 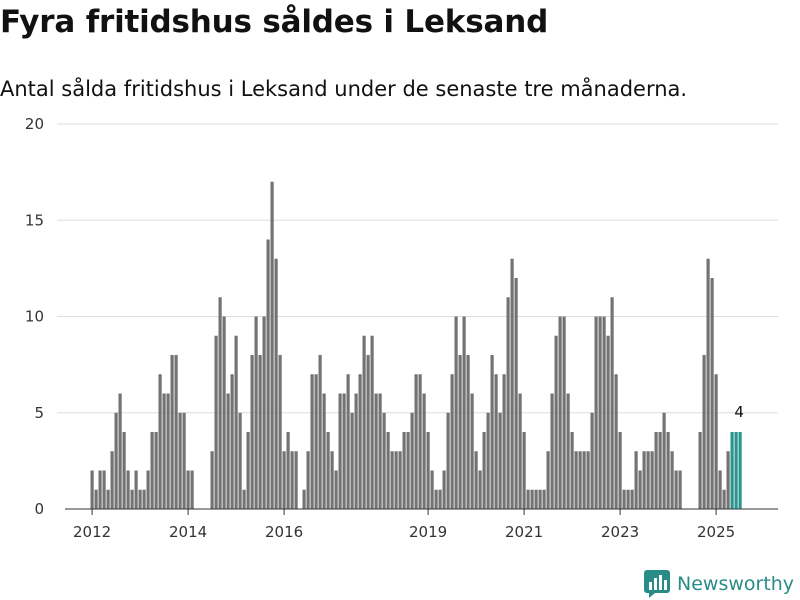 I want to click on x-tick-label: 2023, so click(x=620, y=532).